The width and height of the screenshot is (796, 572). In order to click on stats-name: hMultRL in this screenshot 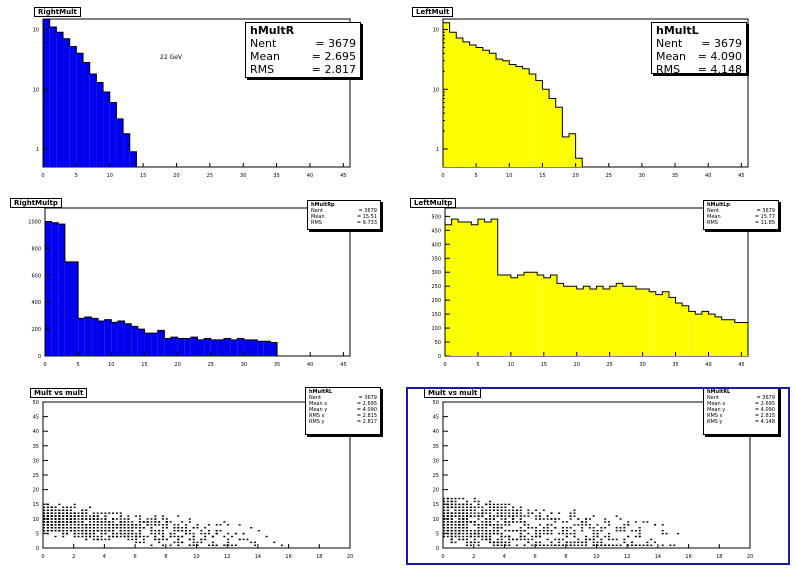, I will do `click(321, 392)`.